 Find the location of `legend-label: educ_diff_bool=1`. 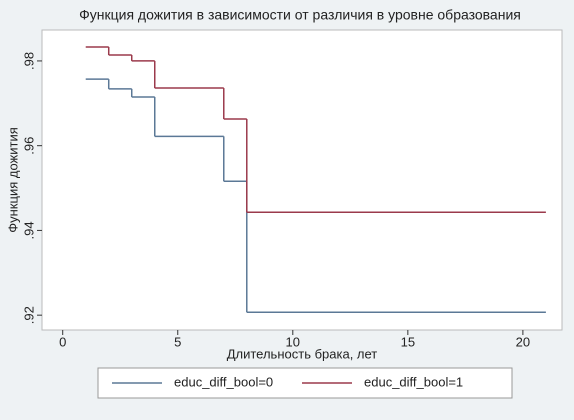

legend-label: educ_diff_bool=1 is located at coordinates (413, 381).